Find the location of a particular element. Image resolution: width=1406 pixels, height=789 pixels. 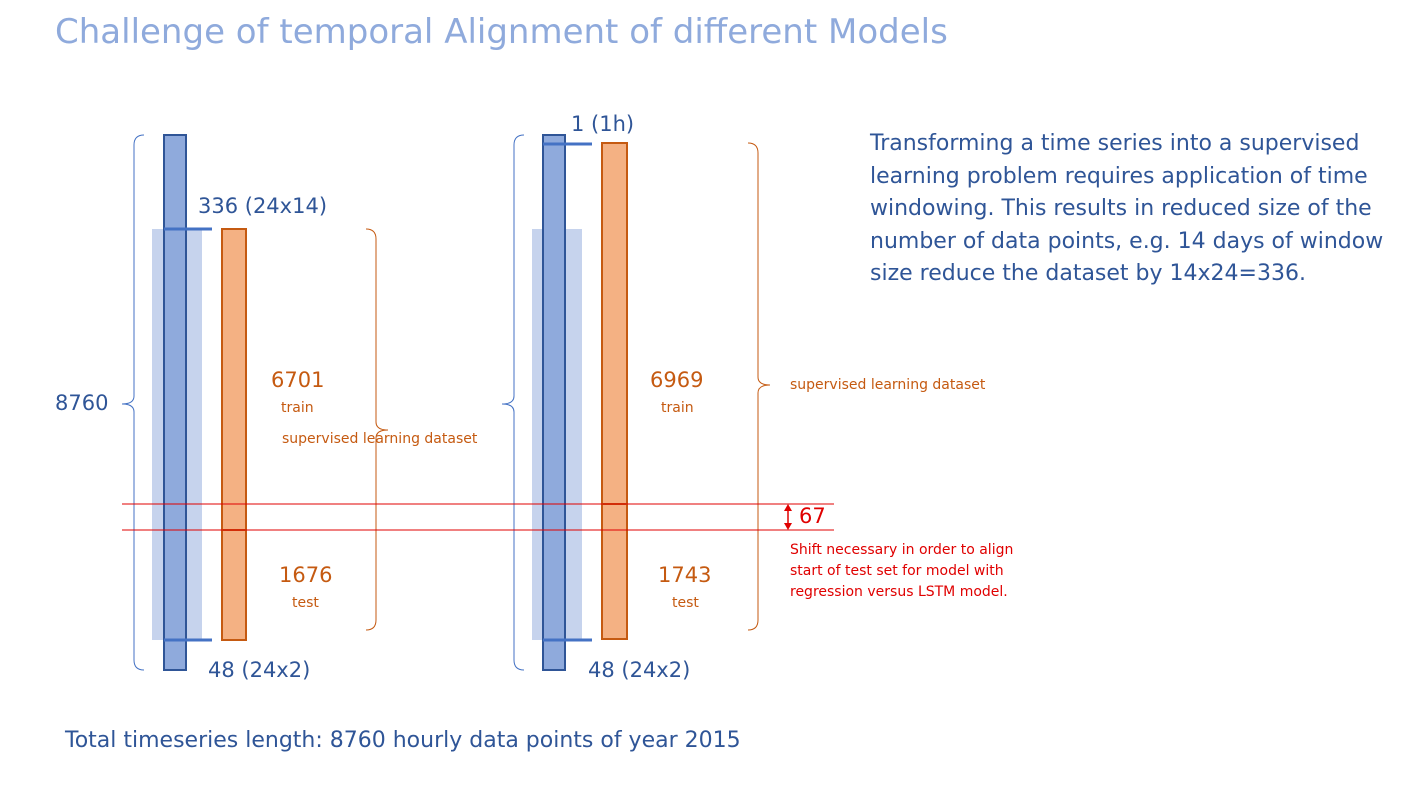

right-dataset-label: supervised learning dataset is located at coordinates (888, 385).